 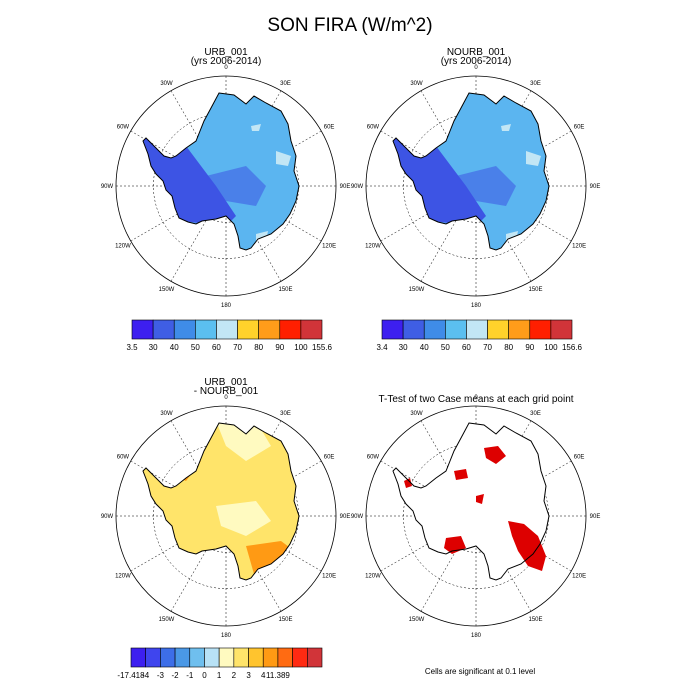 I want to click on nourb-lon-label: 30W, so click(x=416, y=84).